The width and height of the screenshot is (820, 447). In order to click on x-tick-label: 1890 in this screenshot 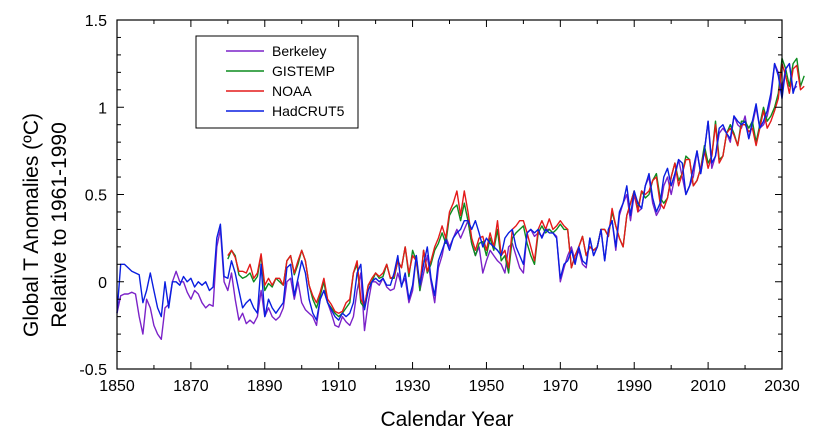, I will do `click(265, 386)`.